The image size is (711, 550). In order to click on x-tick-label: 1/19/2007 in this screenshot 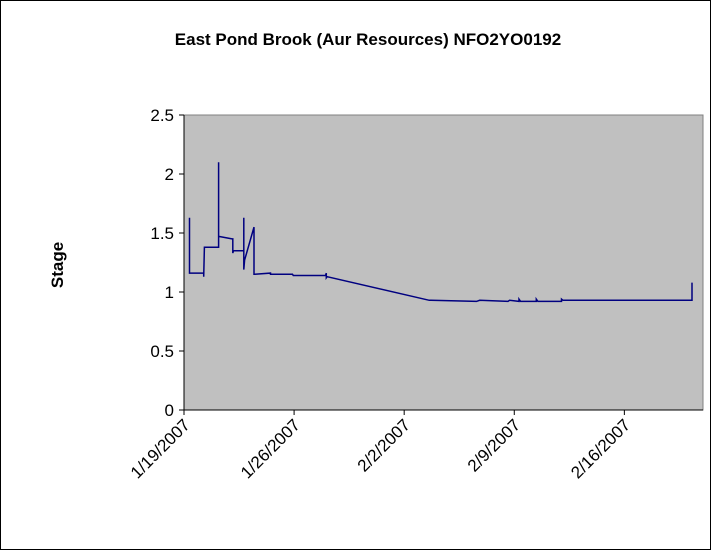, I will do `click(160, 448)`.